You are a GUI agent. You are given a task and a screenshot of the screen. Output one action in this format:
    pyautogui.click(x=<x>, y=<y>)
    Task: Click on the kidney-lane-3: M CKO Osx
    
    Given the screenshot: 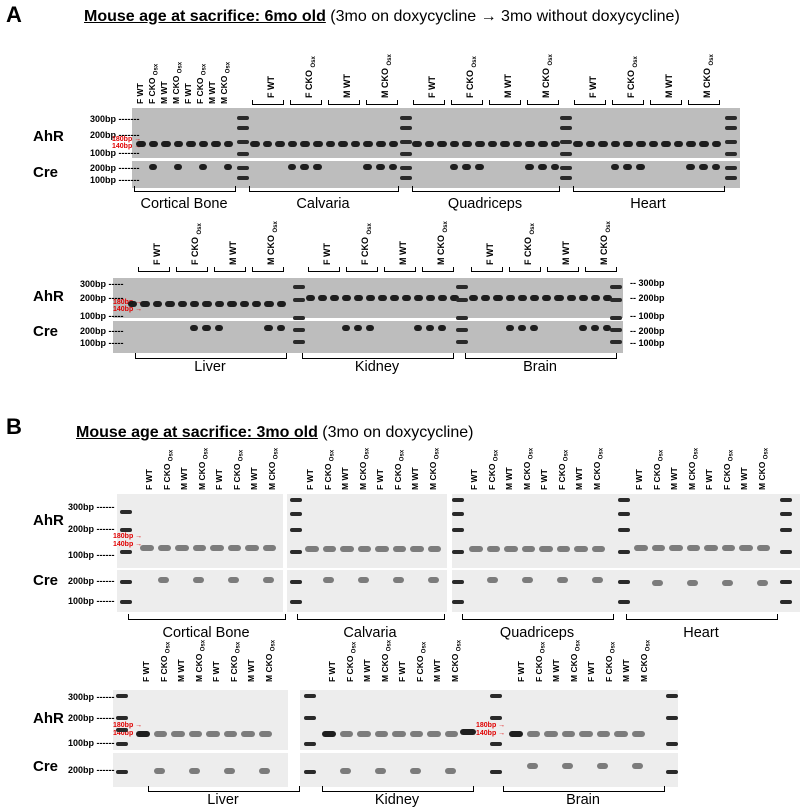 What is the action you would take?
    pyautogui.click(x=386, y=660)
    